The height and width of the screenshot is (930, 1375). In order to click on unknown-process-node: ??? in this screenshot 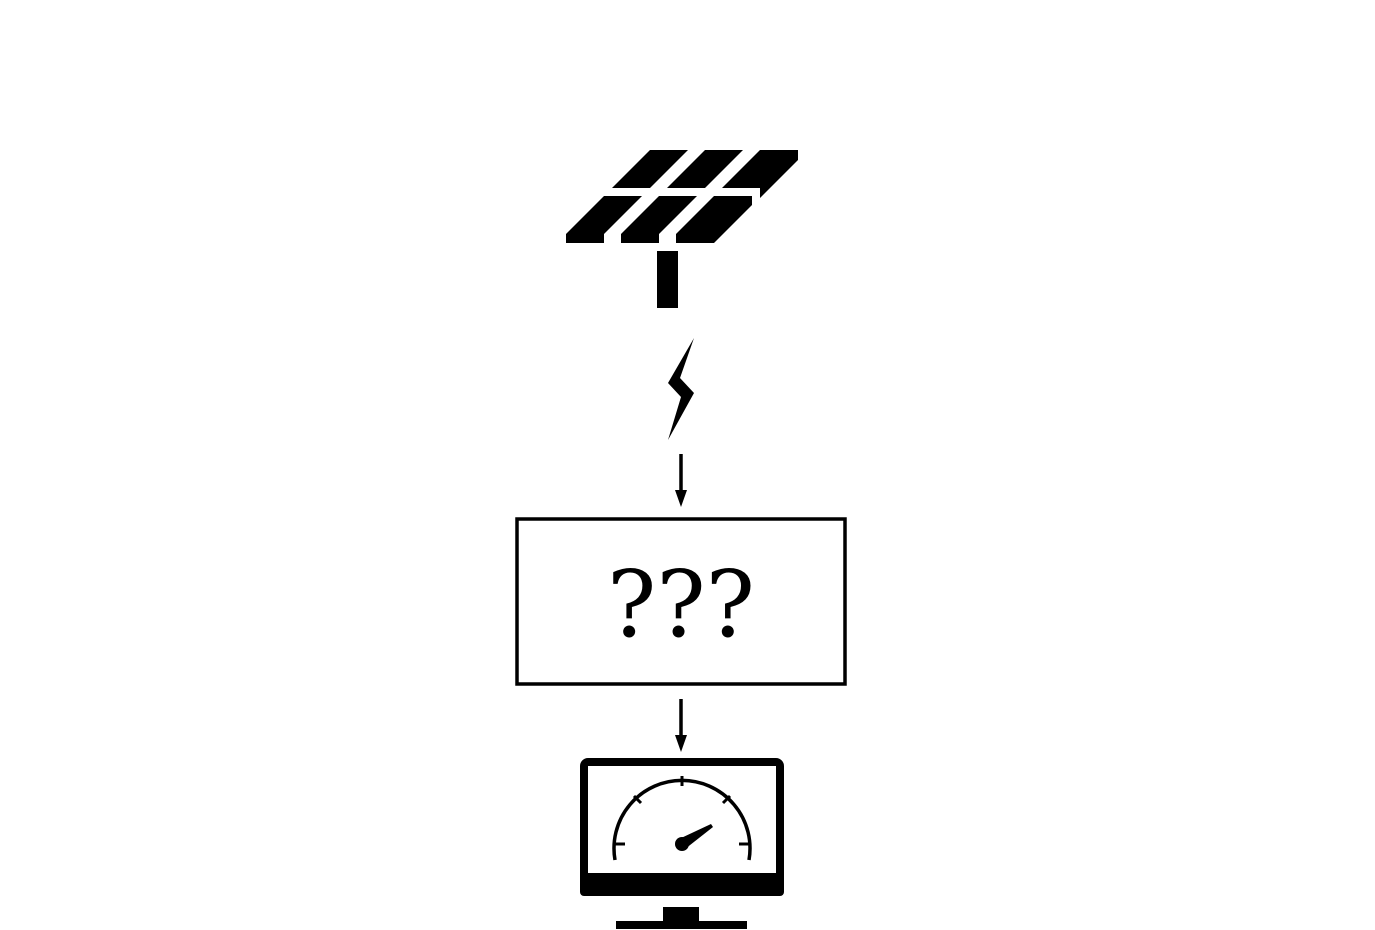, I will do `click(681, 601)`.